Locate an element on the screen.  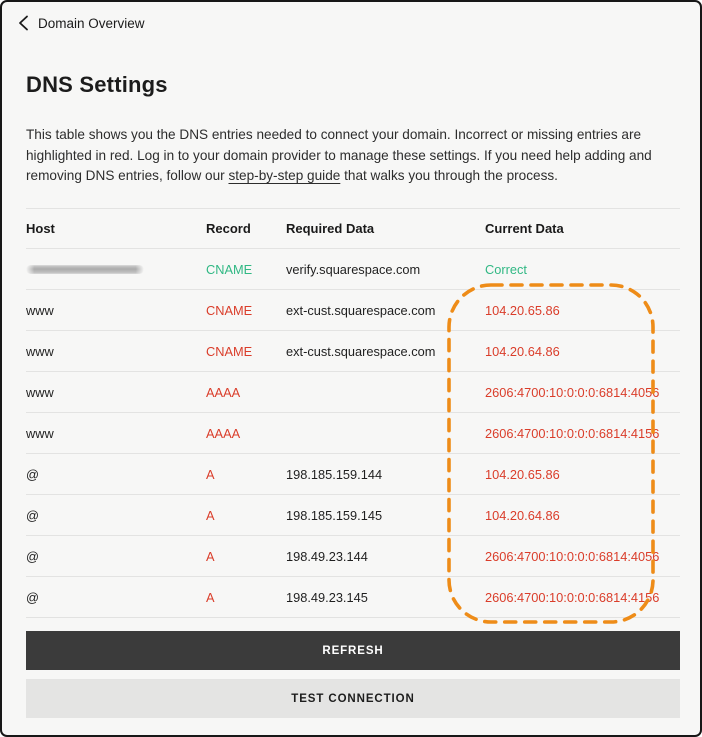
back-link: Domain Overview is located at coordinates (81, 23).